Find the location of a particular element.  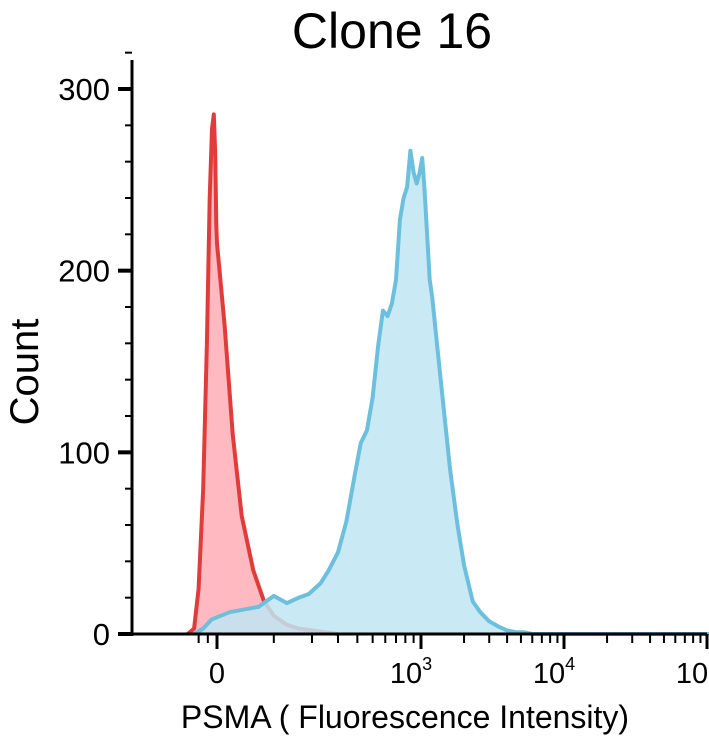

x-tick-label-0: 0 is located at coordinates (217, 674).